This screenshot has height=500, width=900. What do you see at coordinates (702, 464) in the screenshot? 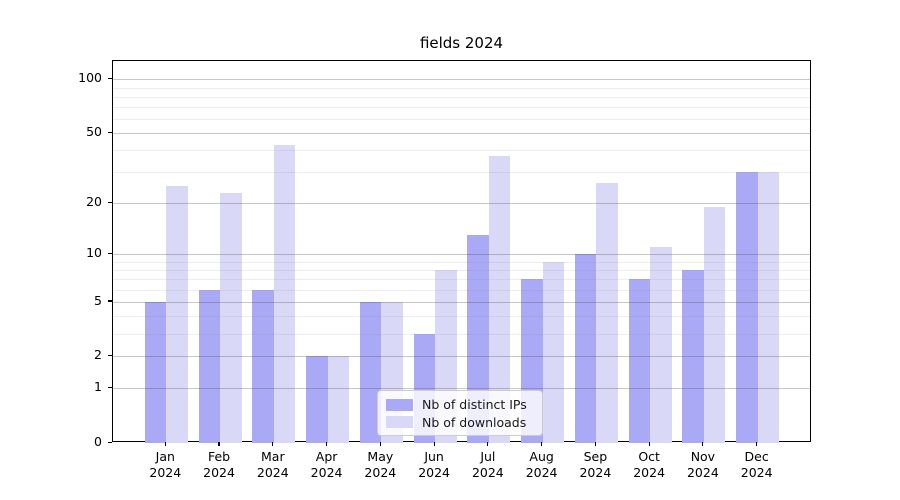
I see `x-tick-label: Nov 2024` at bounding box center [702, 464].